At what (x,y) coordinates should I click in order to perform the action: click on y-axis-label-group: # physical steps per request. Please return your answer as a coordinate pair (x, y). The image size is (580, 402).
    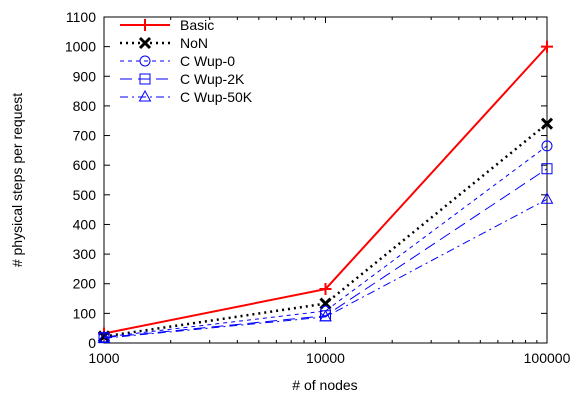
    Looking at the image, I should click on (17, 180).